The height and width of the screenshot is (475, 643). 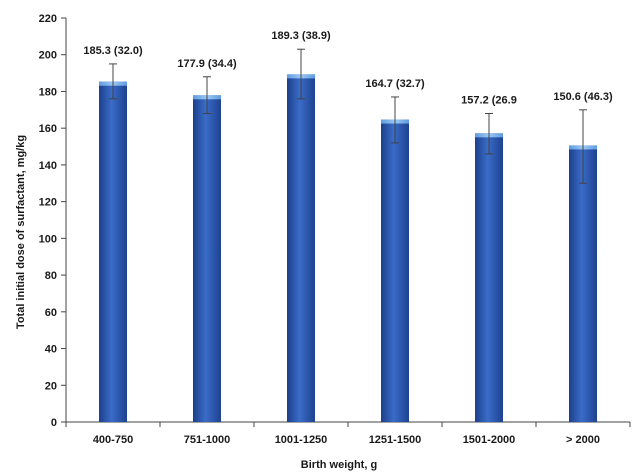 What do you see at coordinates (48, 239) in the screenshot?
I see `y-tick-label: 100` at bounding box center [48, 239].